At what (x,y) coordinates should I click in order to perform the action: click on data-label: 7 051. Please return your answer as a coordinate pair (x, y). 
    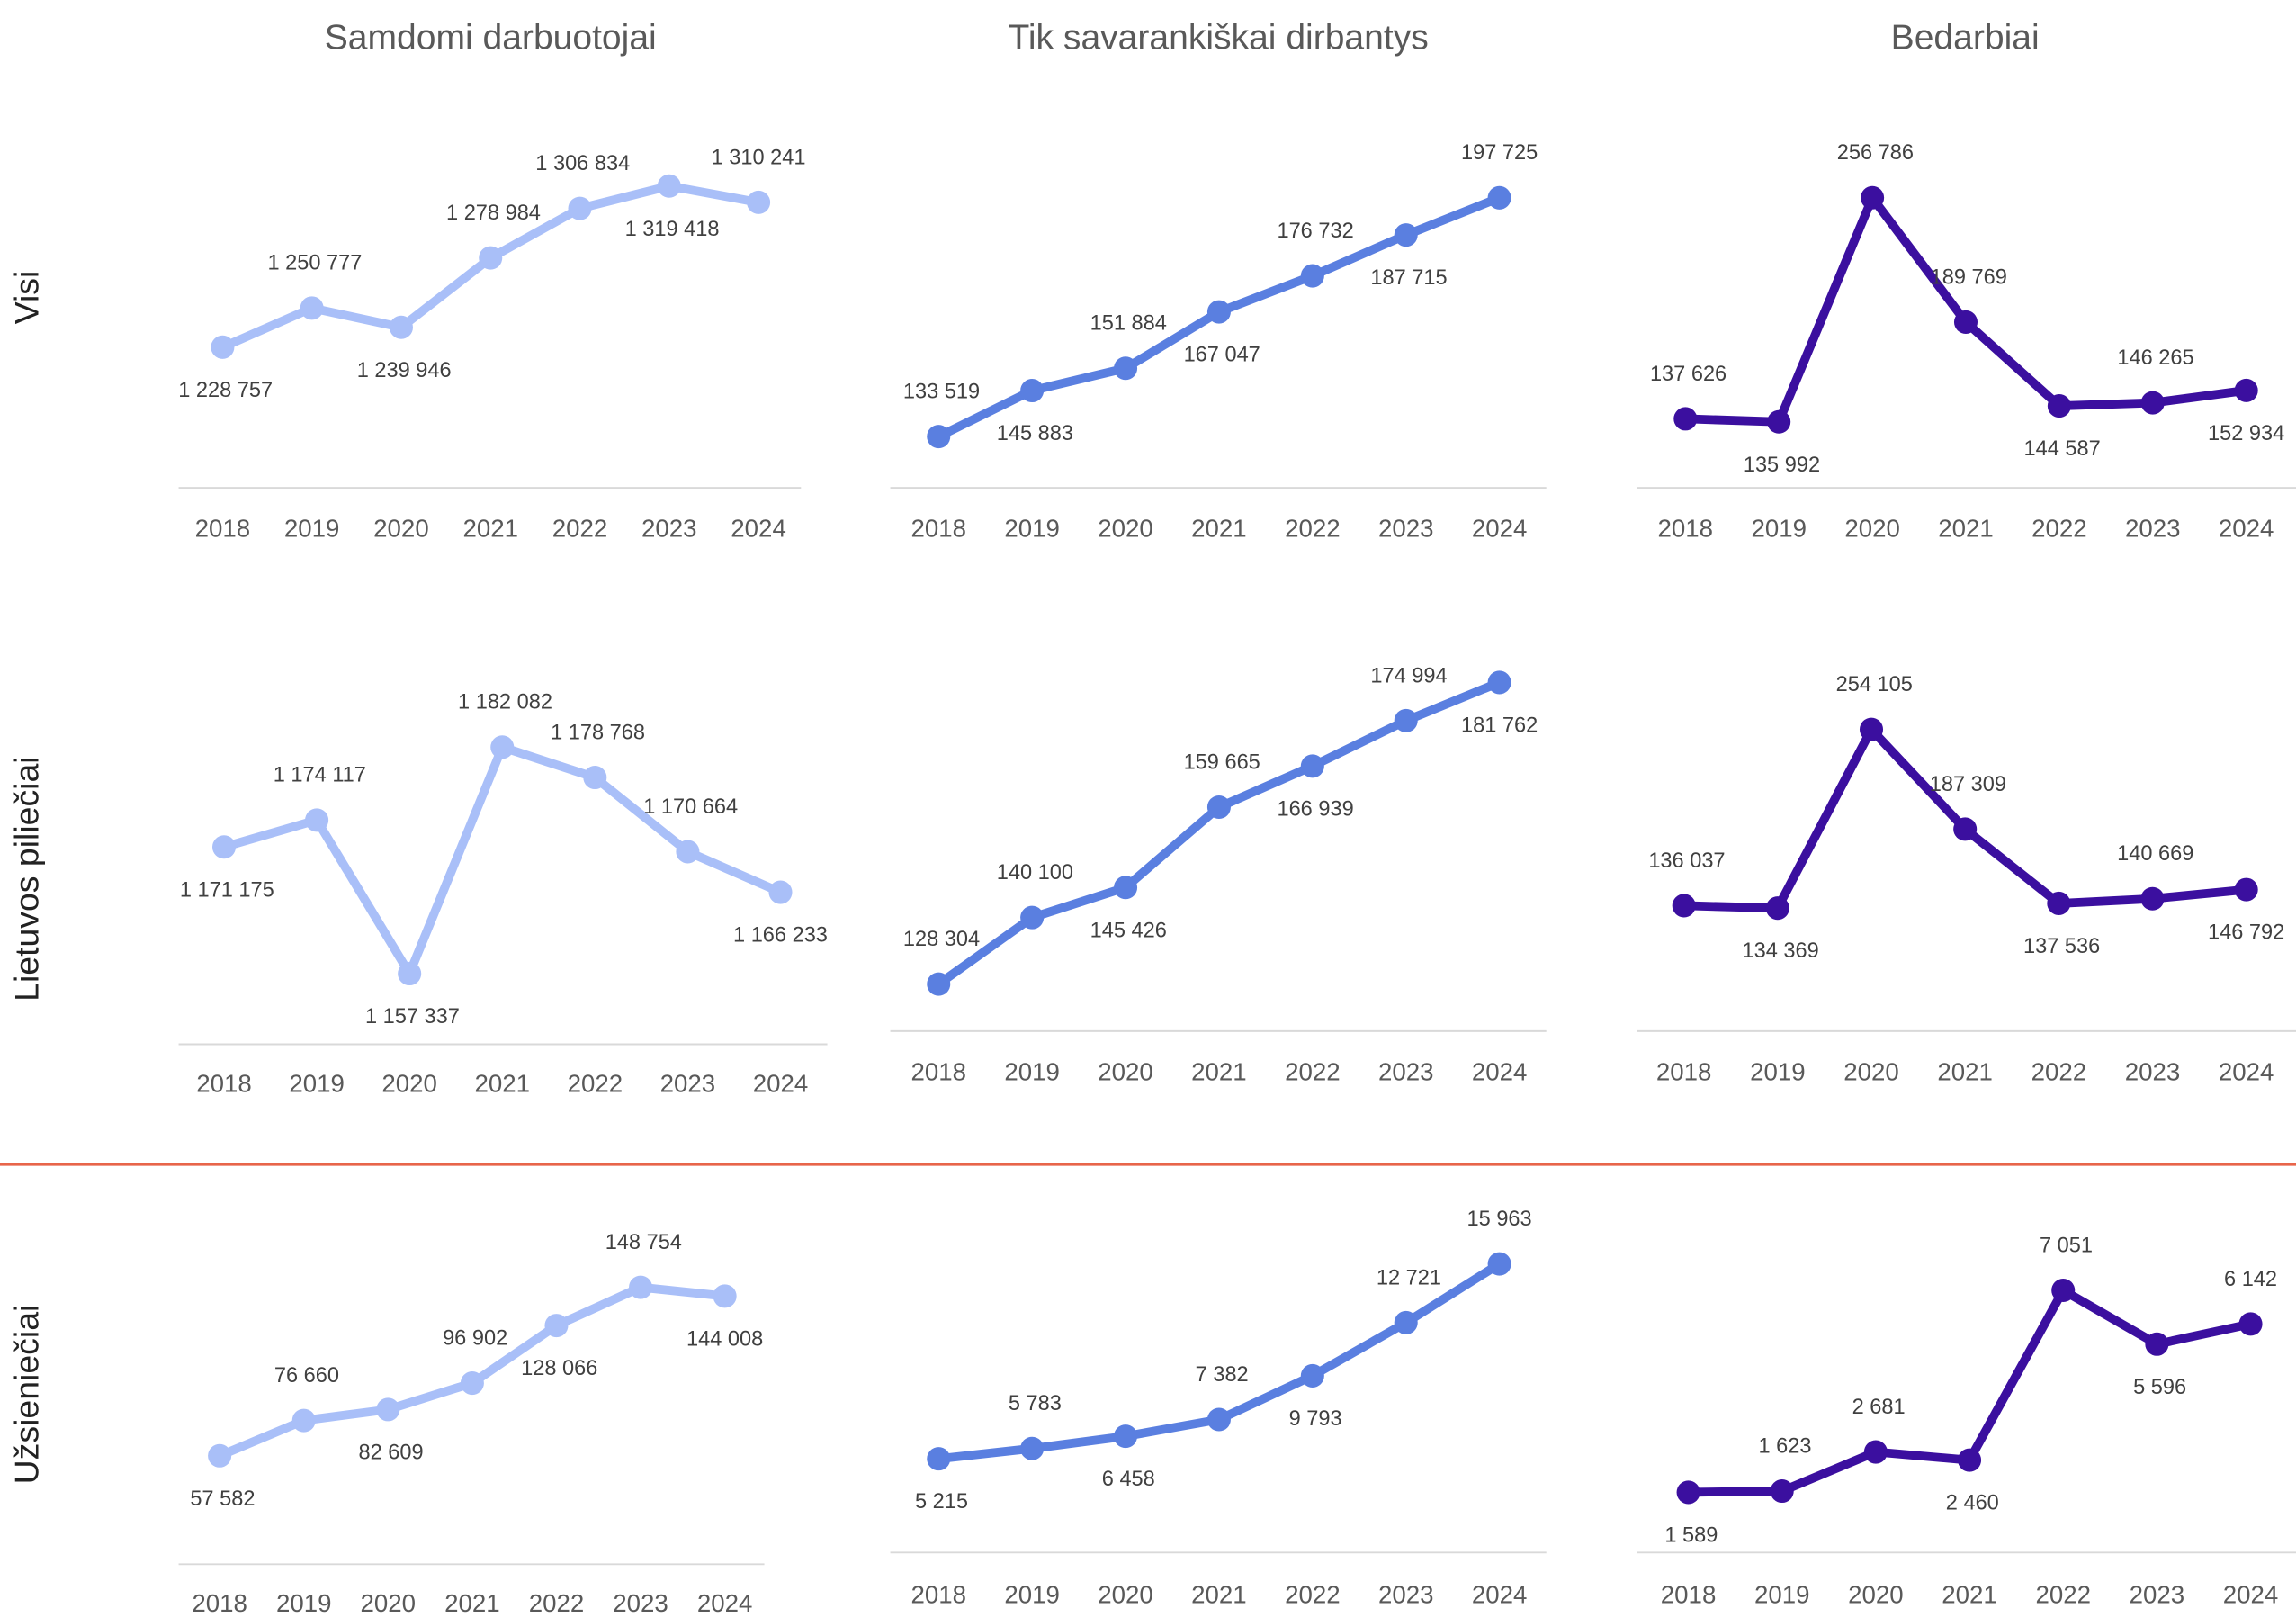
    Looking at the image, I should click on (2066, 1244).